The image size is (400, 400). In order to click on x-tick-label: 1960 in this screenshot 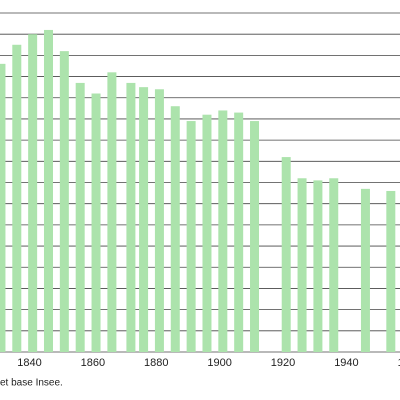, I will do `click(399, 363)`.